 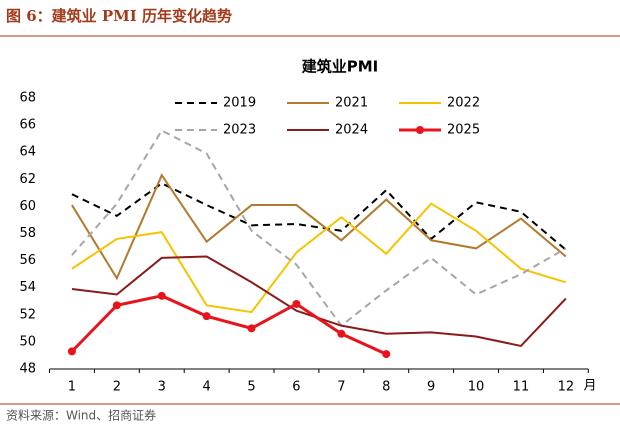 What do you see at coordinates (27, 206) in the screenshot?
I see `y-tick-label: 60` at bounding box center [27, 206].